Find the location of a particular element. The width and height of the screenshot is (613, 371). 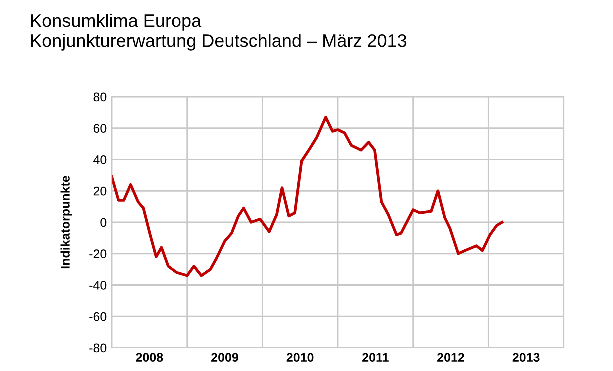

x-tick-label: 2013 is located at coordinates (526, 357).